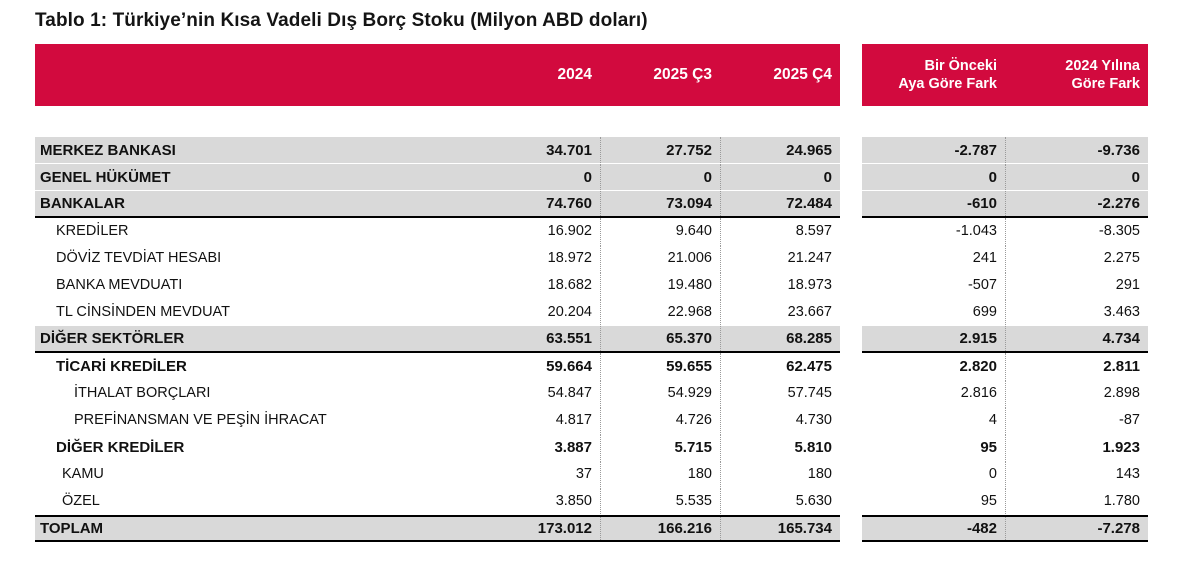  What do you see at coordinates (660, 501) in the screenshot?
I see `value-2025-q3: 5.535` at bounding box center [660, 501].